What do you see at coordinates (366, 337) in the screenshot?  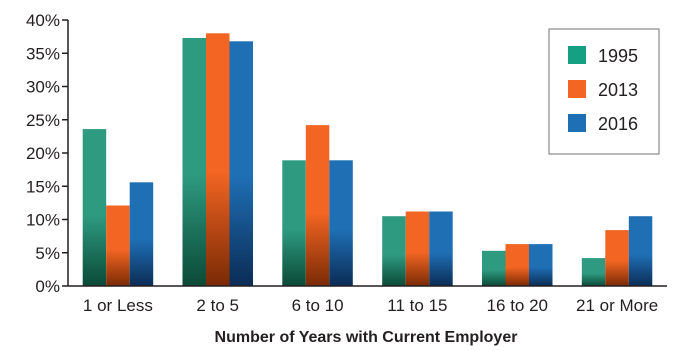 I see `x-axis-title: Number of Years with Current Employer` at bounding box center [366, 337].